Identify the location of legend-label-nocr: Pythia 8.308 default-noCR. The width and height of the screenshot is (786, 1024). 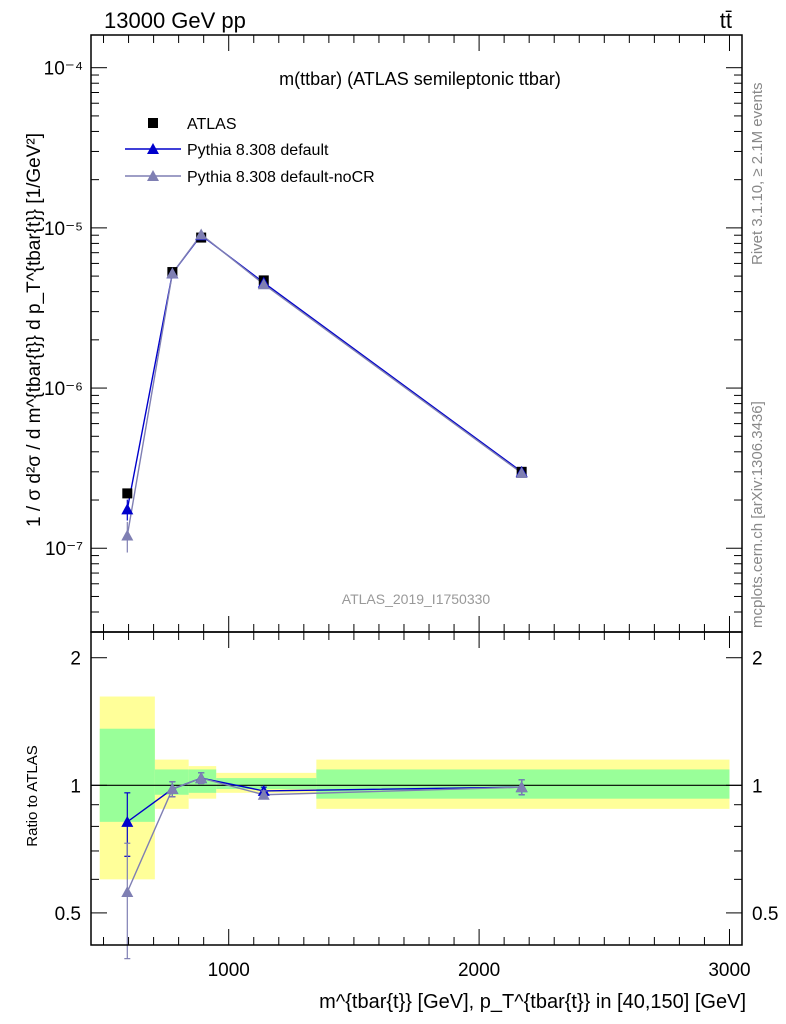
(281, 177).